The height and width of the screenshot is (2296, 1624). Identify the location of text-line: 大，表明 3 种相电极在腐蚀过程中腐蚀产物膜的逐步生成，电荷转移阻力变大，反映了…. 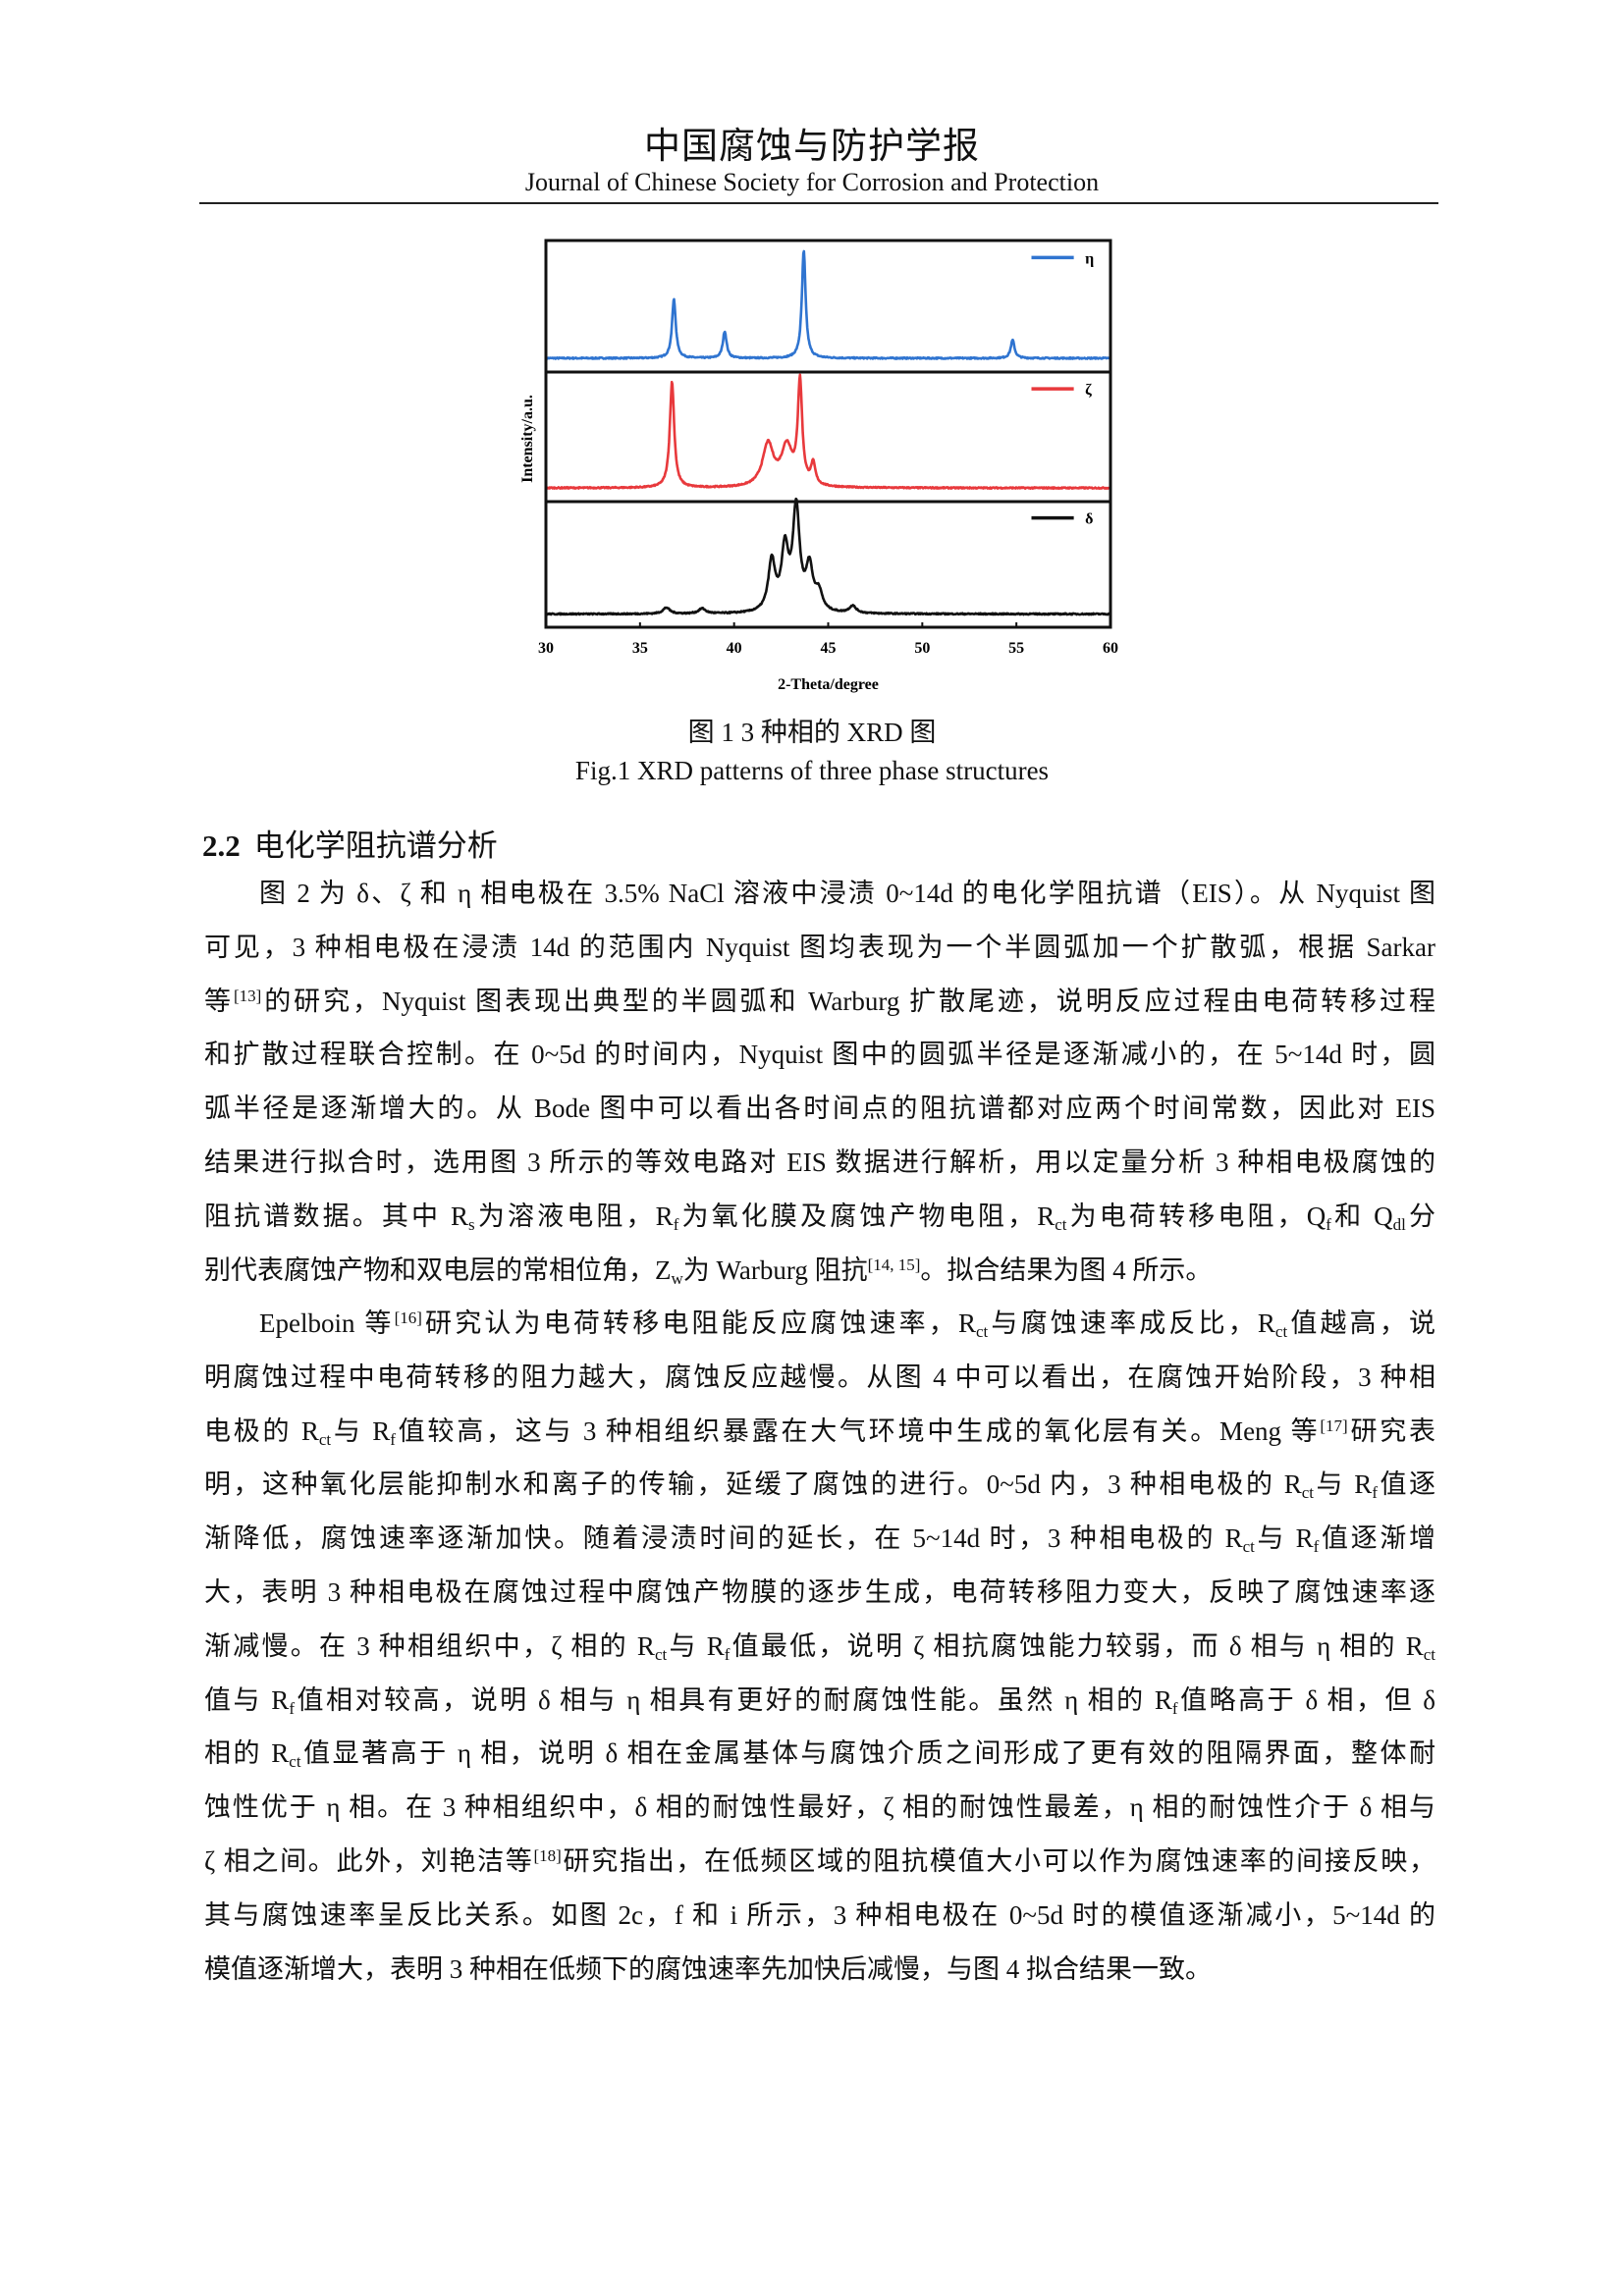
(819, 1592).